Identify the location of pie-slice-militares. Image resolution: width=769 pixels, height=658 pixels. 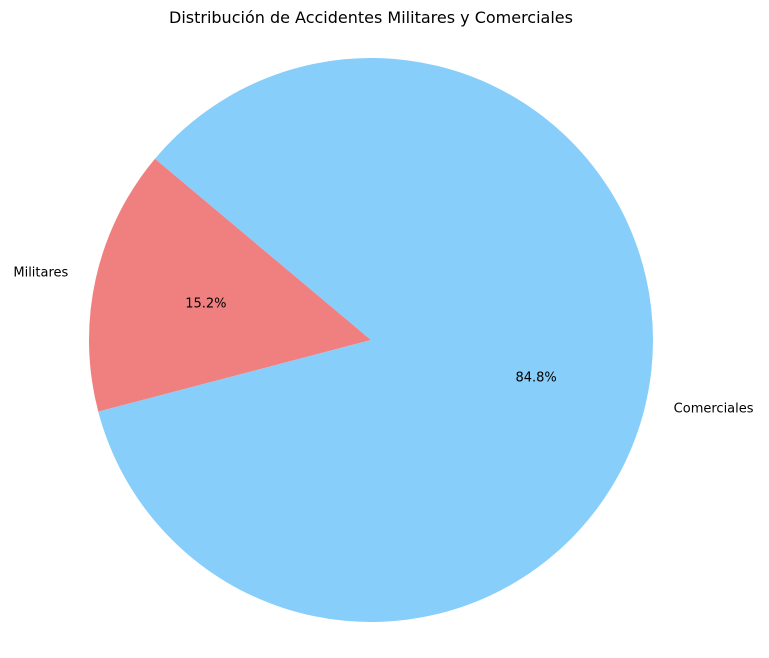
(230, 285).